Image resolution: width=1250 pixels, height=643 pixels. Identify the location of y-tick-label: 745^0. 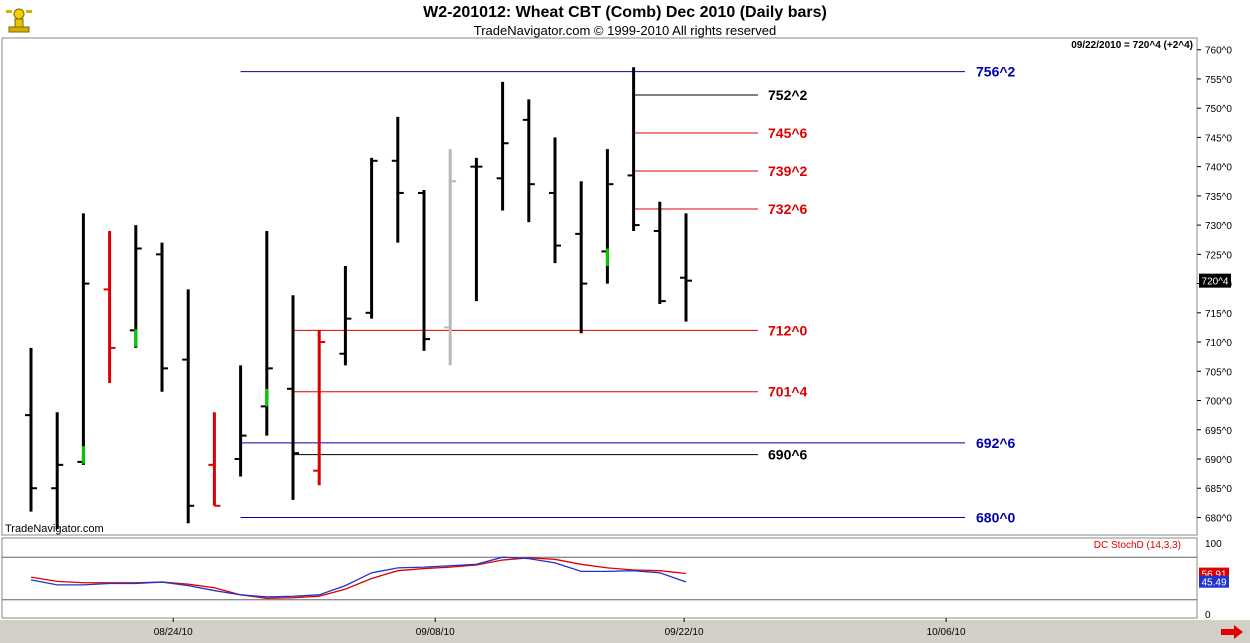
(1218, 138).